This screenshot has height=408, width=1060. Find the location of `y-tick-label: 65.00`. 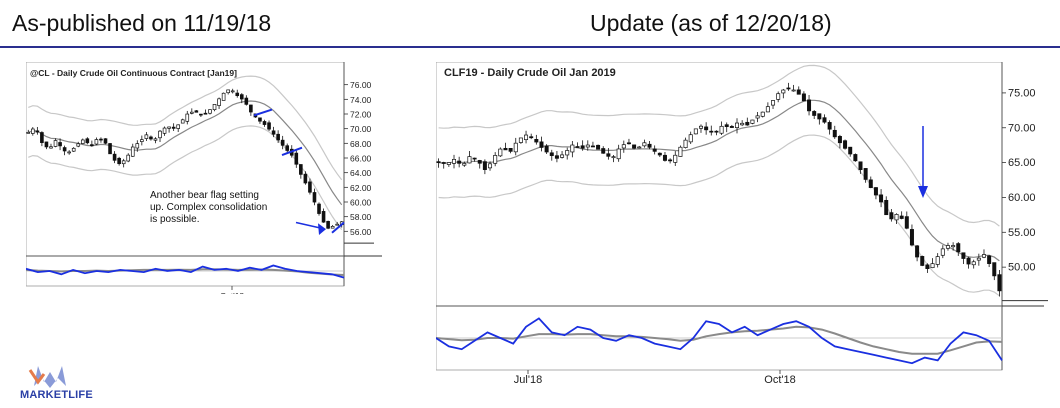

y-tick-label: 65.00 is located at coordinates (1022, 163).